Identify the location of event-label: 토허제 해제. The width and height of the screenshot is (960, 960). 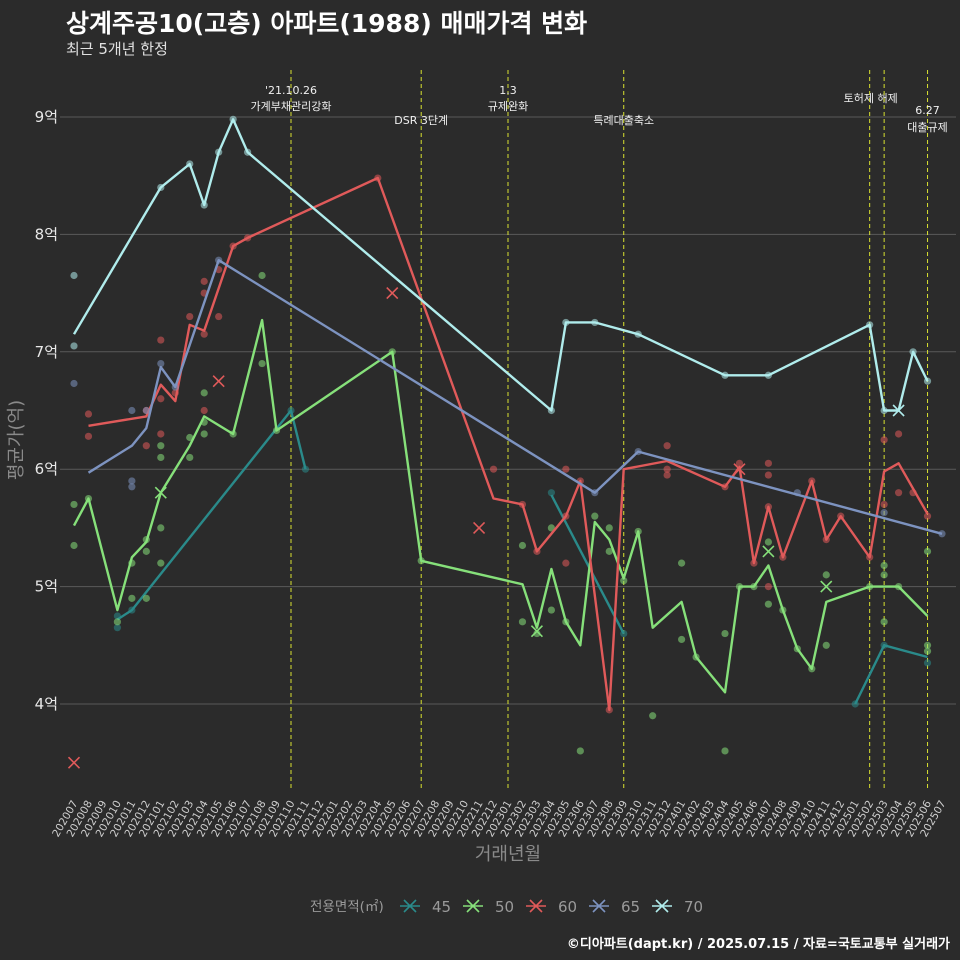
(871, 98).